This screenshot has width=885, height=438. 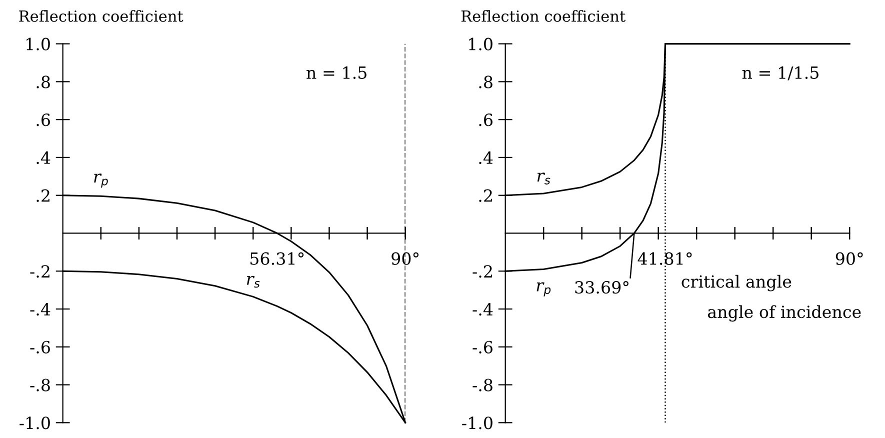 I want to click on x-tick-label: 41.81°, so click(x=665, y=258).